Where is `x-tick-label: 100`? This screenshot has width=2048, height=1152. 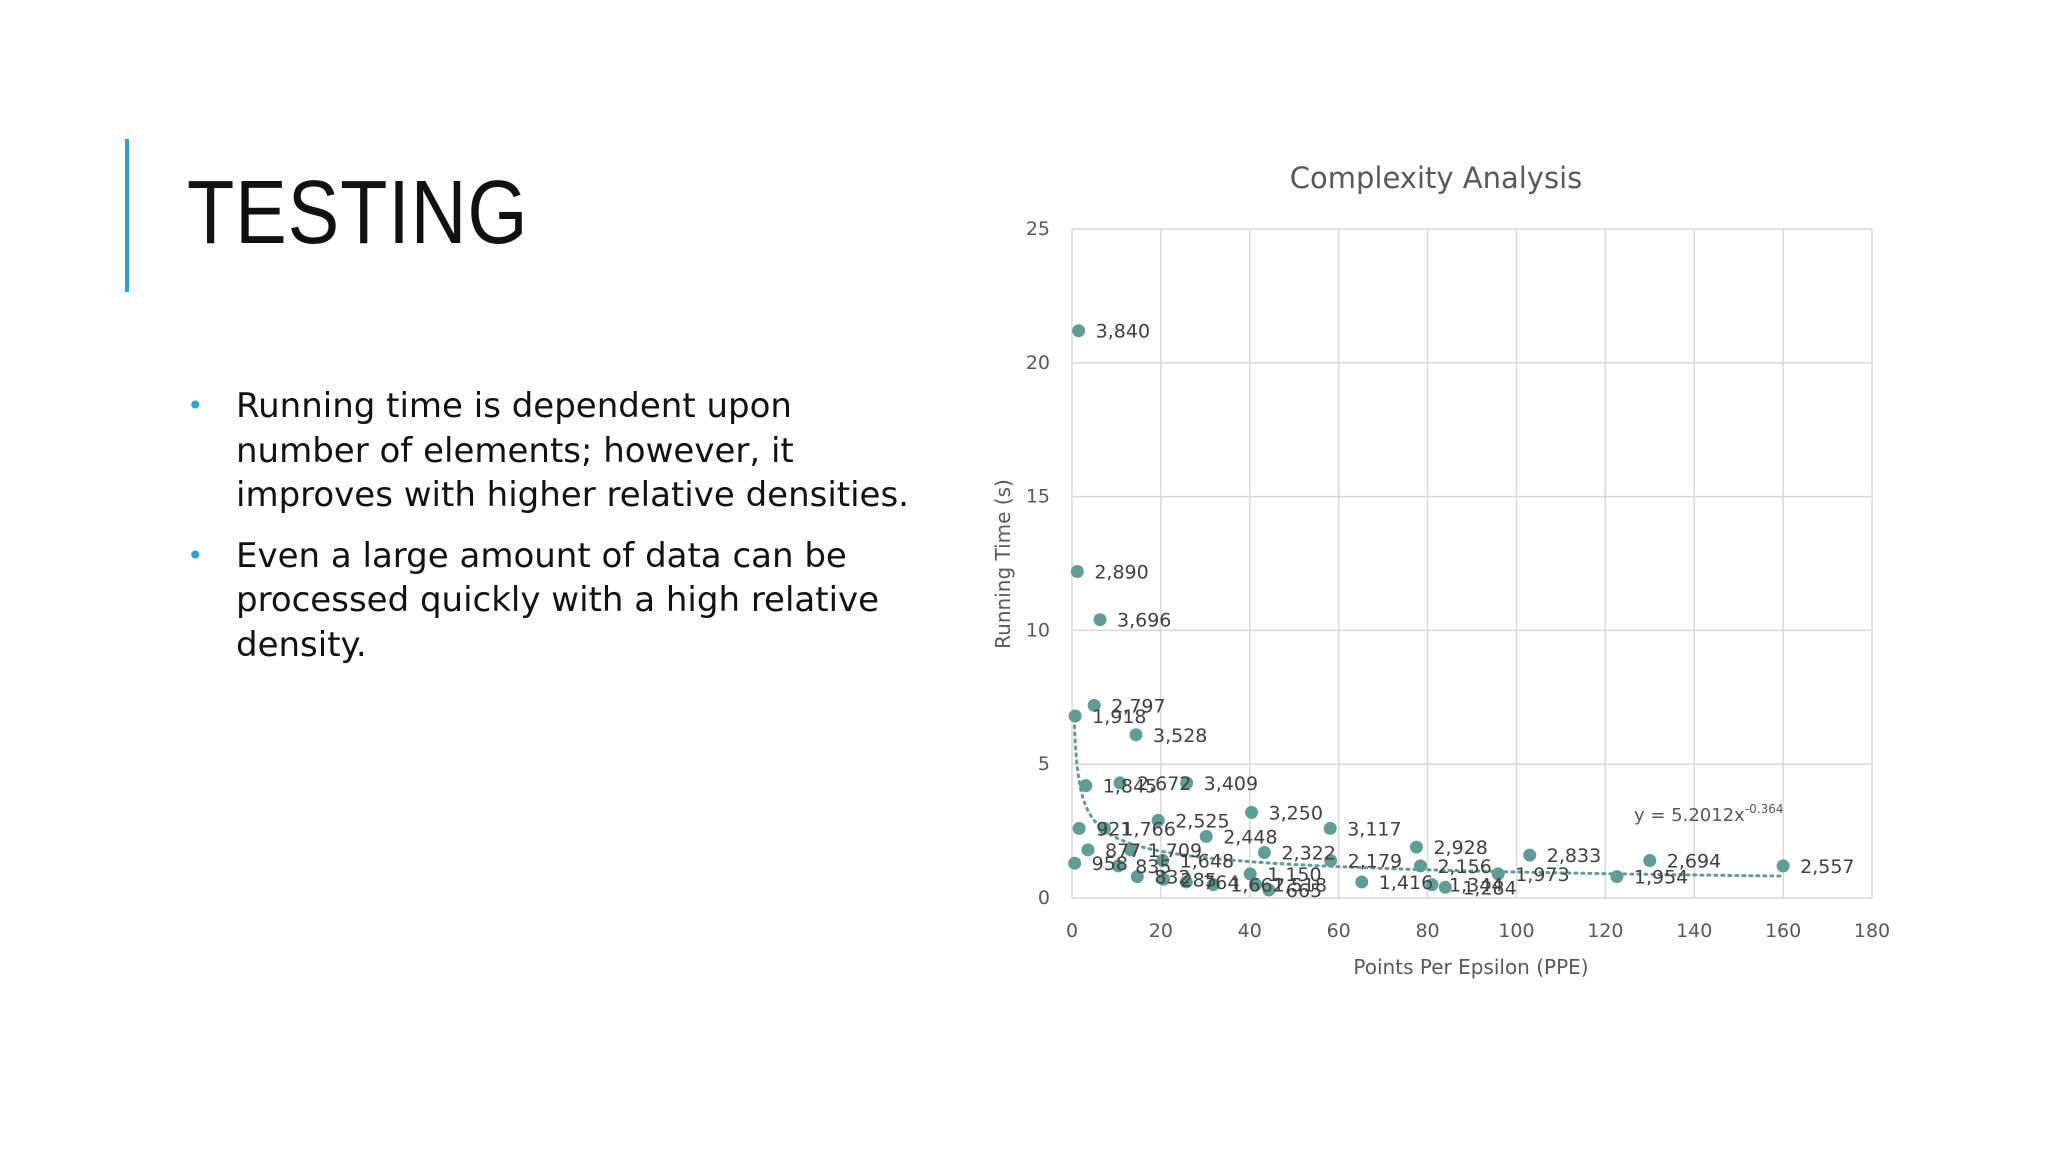
x-tick-label: 100 is located at coordinates (1516, 931).